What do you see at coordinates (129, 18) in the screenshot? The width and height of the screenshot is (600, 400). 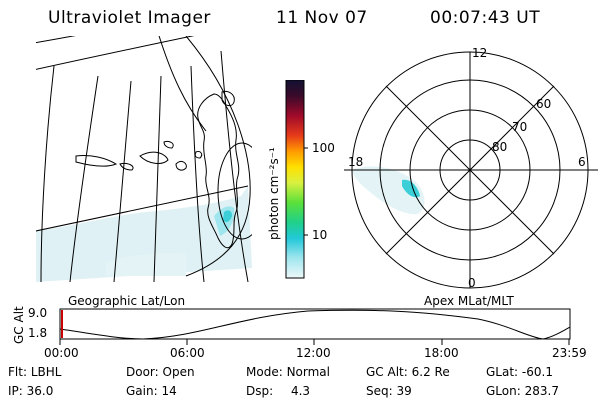 I see `instrument-title: Ultraviolet Imager` at bounding box center [129, 18].